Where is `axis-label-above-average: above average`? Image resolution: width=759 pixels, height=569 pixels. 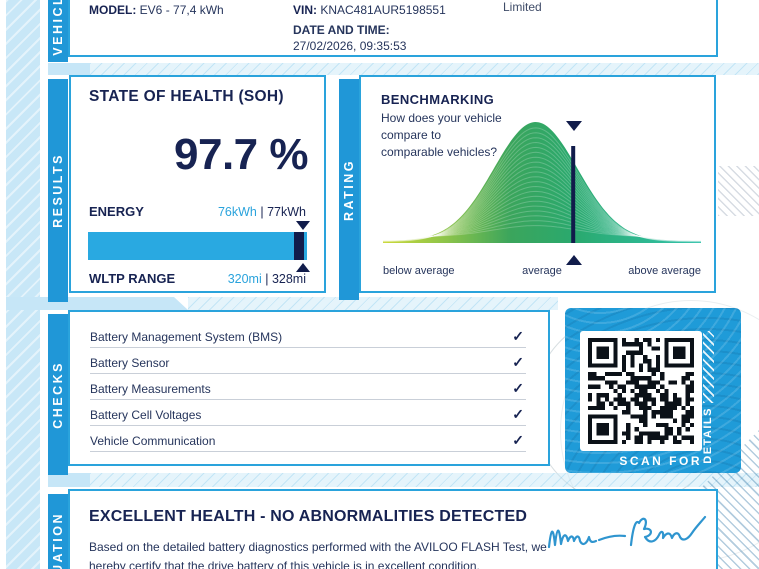 axis-label-above-average: above average is located at coordinates (664, 271).